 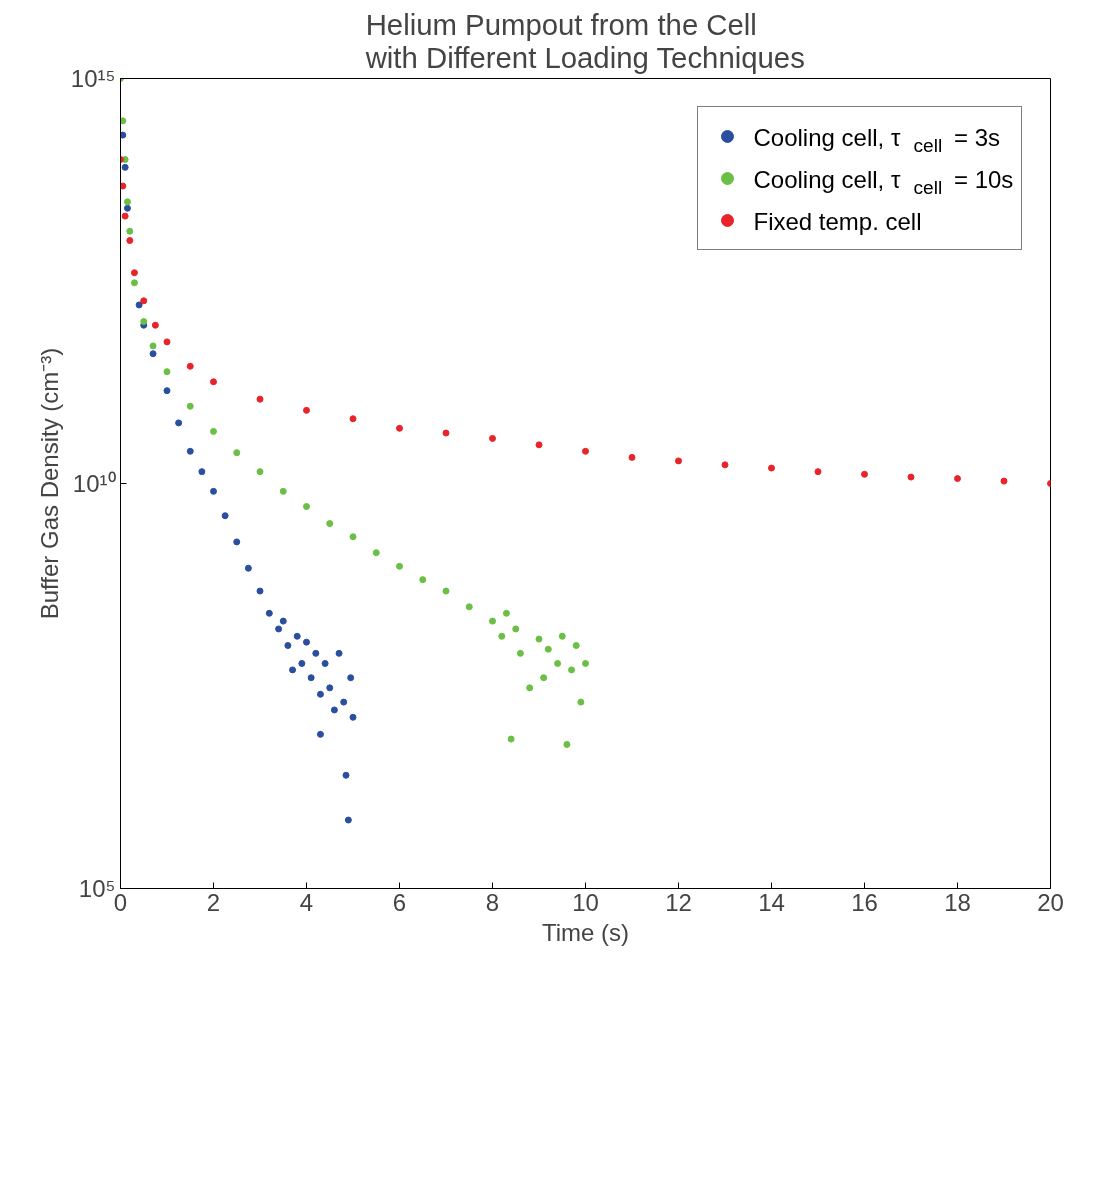 What do you see at coordinates (306, 902) in the screenshot?
I see `x-tick-label: 4` at bounding box center [306, 902].